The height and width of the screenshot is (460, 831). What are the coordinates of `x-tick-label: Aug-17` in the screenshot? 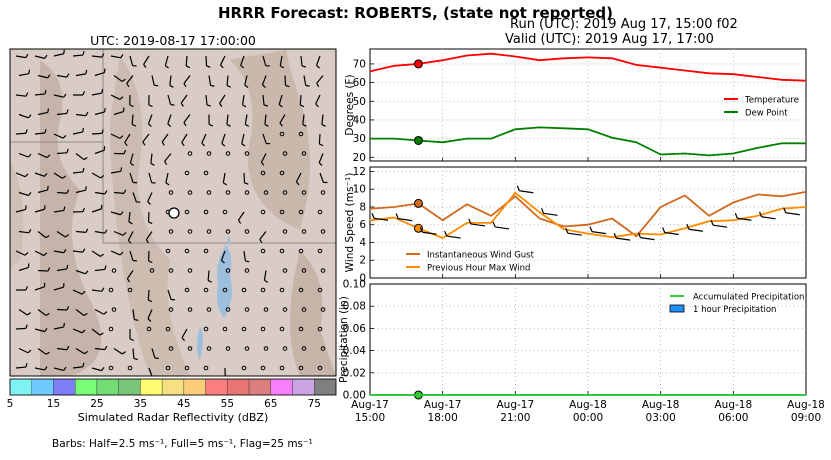 It's located at (370, 405).